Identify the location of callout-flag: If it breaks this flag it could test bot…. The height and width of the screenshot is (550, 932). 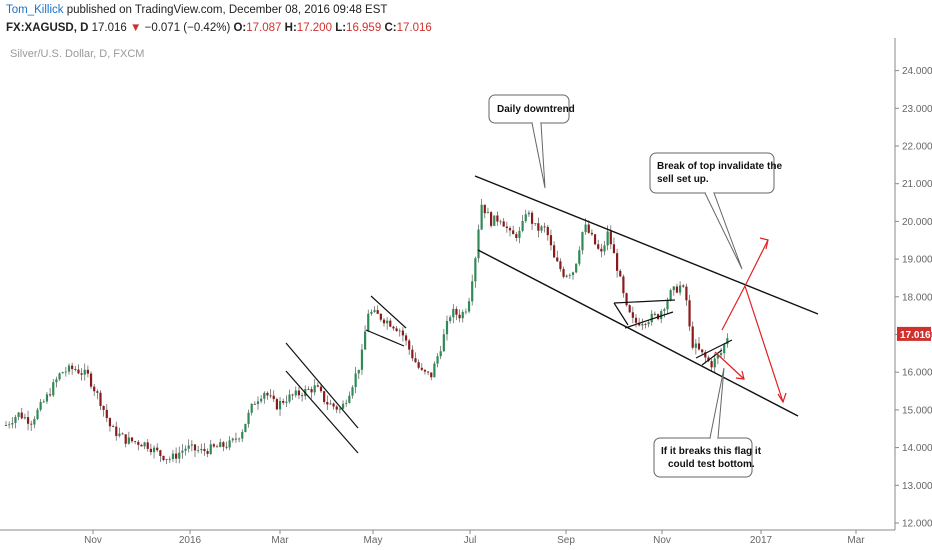
(707, 422).